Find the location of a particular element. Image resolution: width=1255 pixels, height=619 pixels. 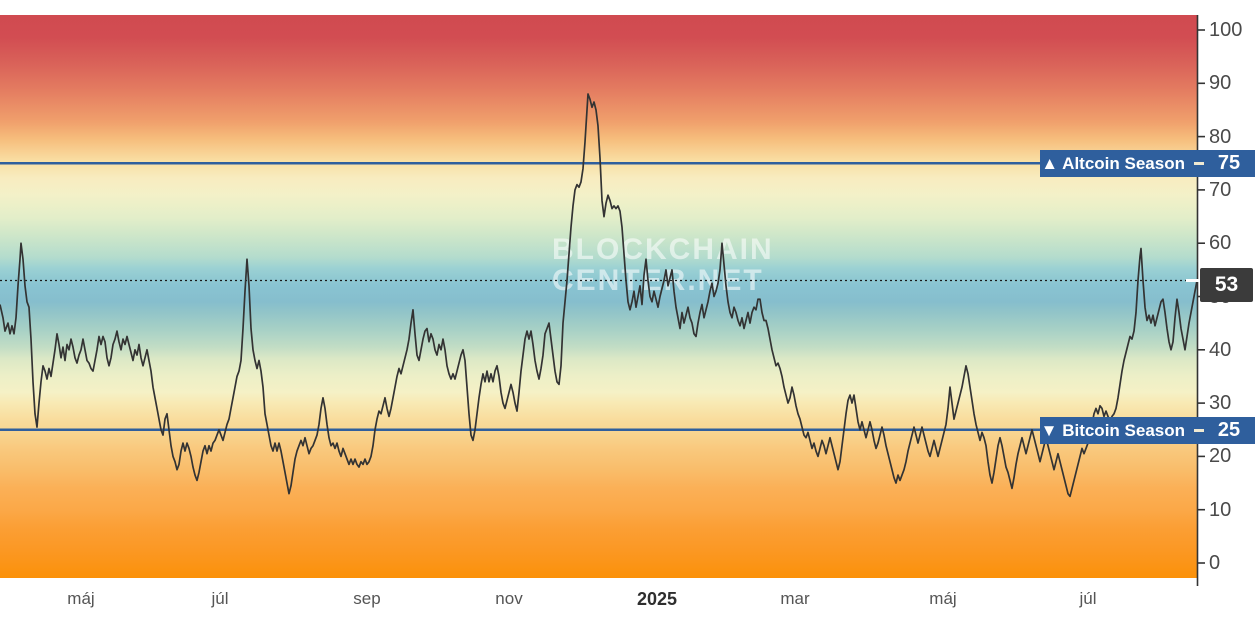

watermark: BLOCKCHAIN CENTER.NET is located at coordinates (663, 265).